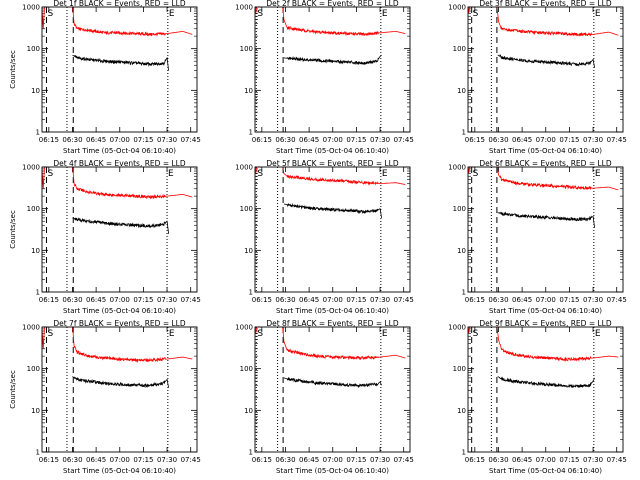 The image size is (640, 480). I want to click on y-axis-label: Counts/sec, so click(13, 389).